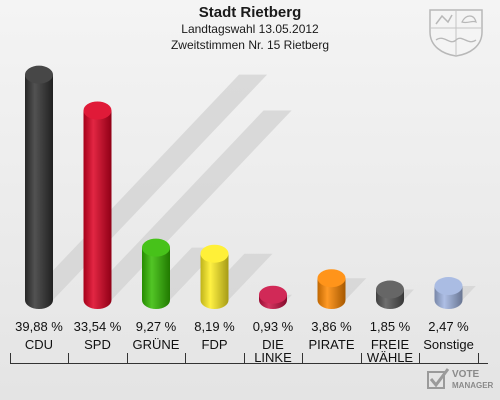 This screenshot has width=500, height=400. I want to click on logo-line-1: VOTE, so click(466, 374).